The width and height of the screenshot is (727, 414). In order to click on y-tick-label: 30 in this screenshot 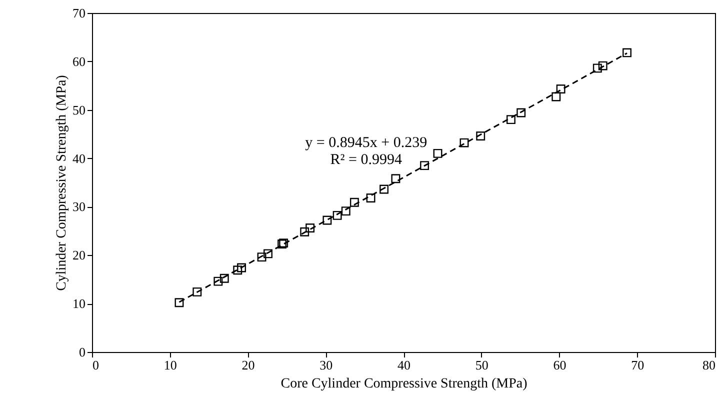, I will do `click(79, 206)`.